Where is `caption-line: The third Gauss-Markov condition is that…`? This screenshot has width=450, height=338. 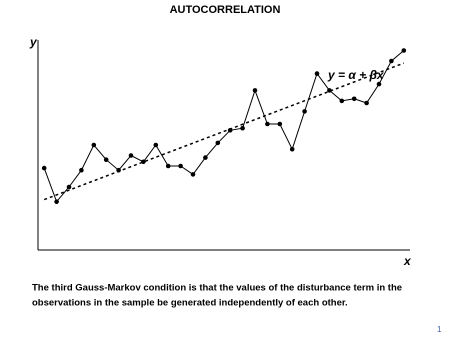 caption-line: The third Gauss-Markov condition is that… is located at coordinates (217, 288).